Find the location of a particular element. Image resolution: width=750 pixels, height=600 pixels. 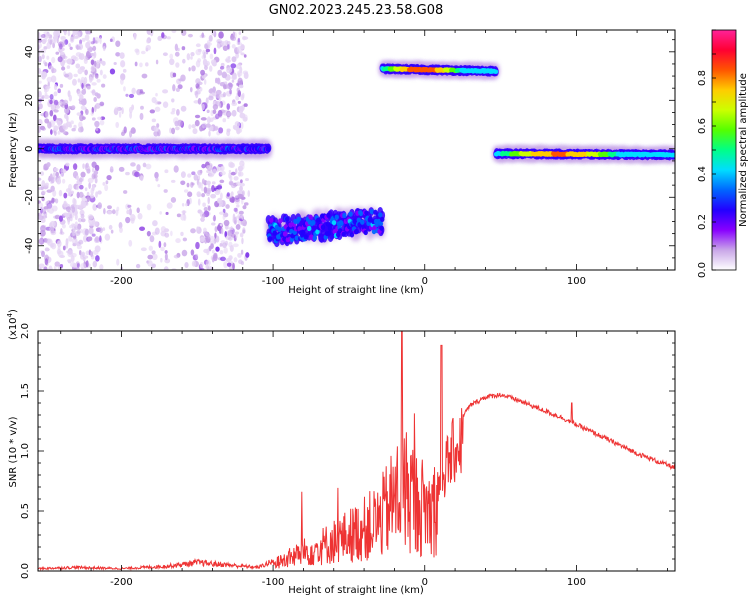

y-tick-label: -40 is located at coordinates (29, 246).